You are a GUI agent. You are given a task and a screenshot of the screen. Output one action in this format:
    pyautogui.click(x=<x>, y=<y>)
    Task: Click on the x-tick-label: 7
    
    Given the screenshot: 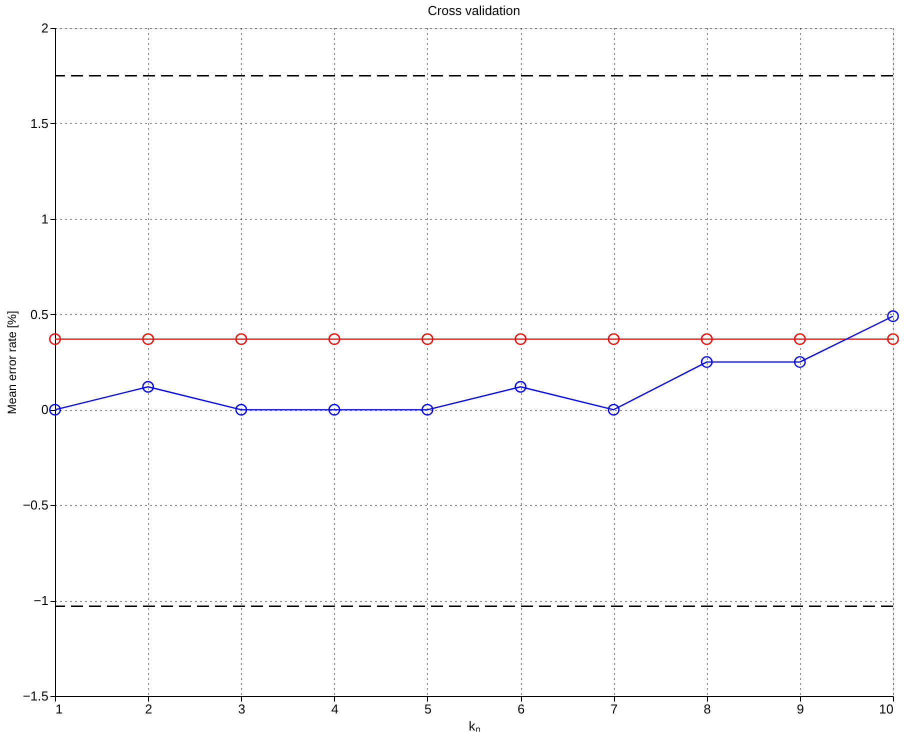 What is the action you would take?
    pyautogui.click(x=614, y=709)
    